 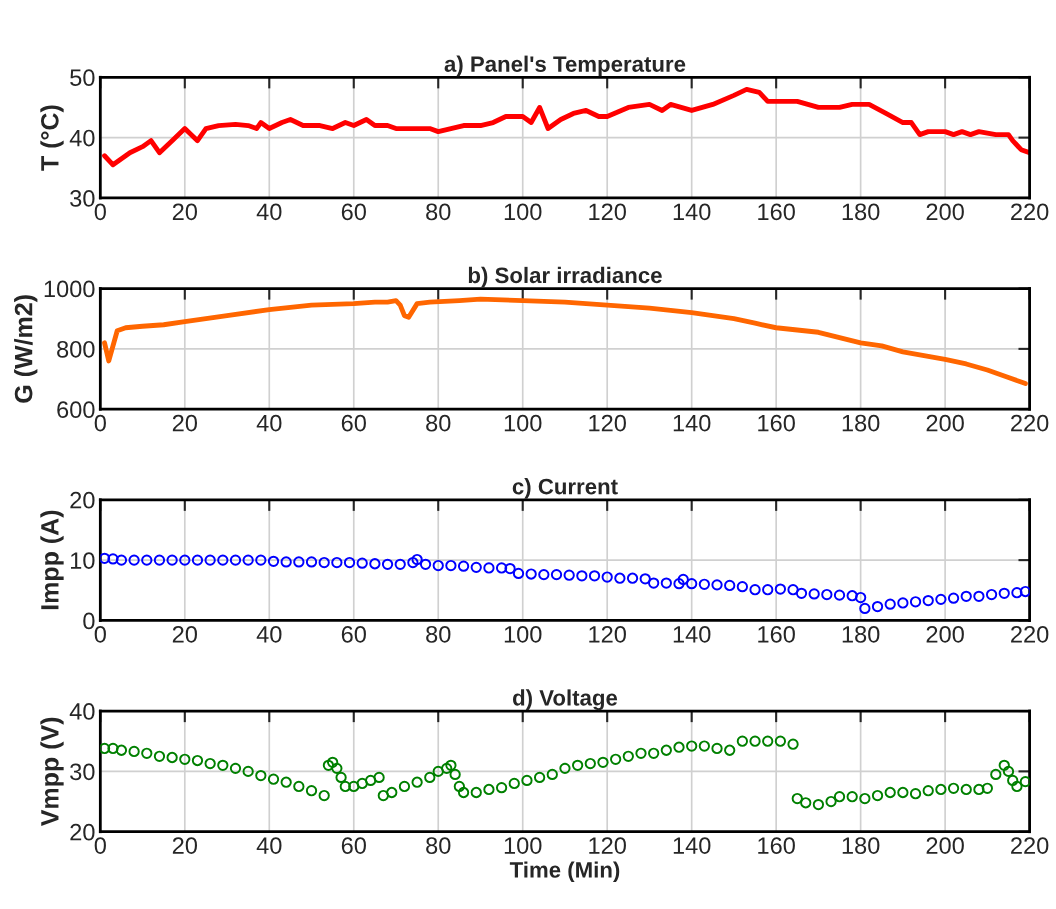 I want to click on y-tick-label: 50, so click(x=82, y=78).